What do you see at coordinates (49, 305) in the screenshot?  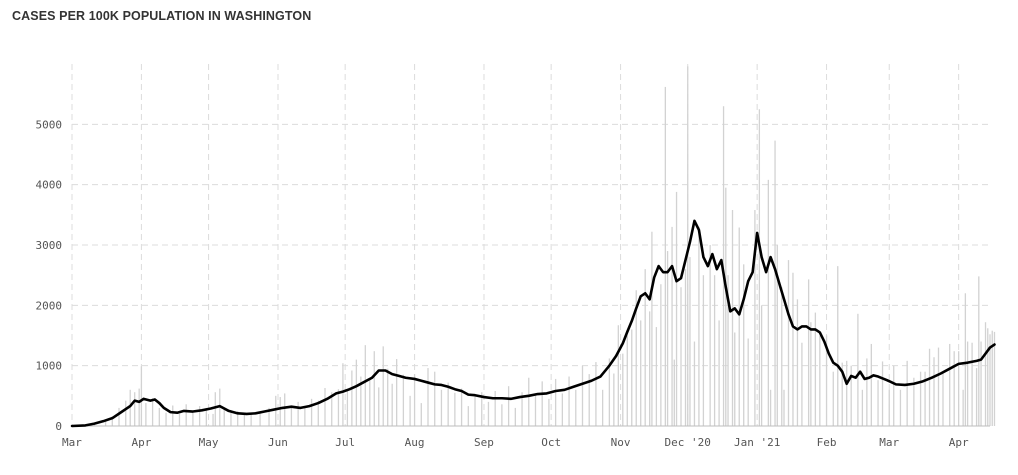 I see `y-tick-label-2: 2000` at bounding box center [49, 305].